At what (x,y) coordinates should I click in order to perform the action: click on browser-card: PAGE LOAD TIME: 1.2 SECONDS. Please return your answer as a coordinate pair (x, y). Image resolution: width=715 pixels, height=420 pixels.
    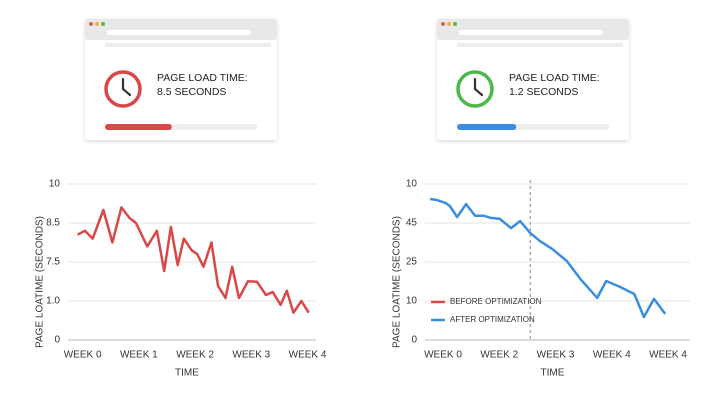
    Looking at the image, I should click on (533, 79).